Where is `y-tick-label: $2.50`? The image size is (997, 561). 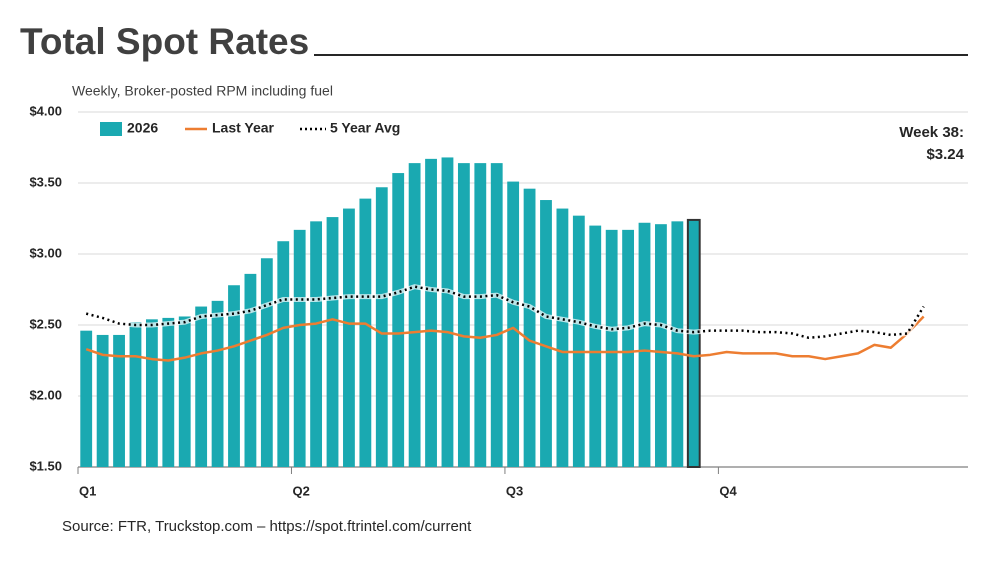 y-tick-label: $2.50 is located at coordinates (45, 323).